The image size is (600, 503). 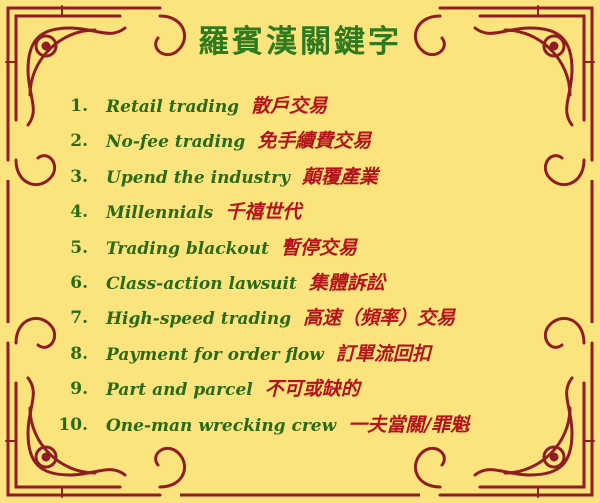 I want to click on term-english-text: Retail trading, so click(x=173, y=107).